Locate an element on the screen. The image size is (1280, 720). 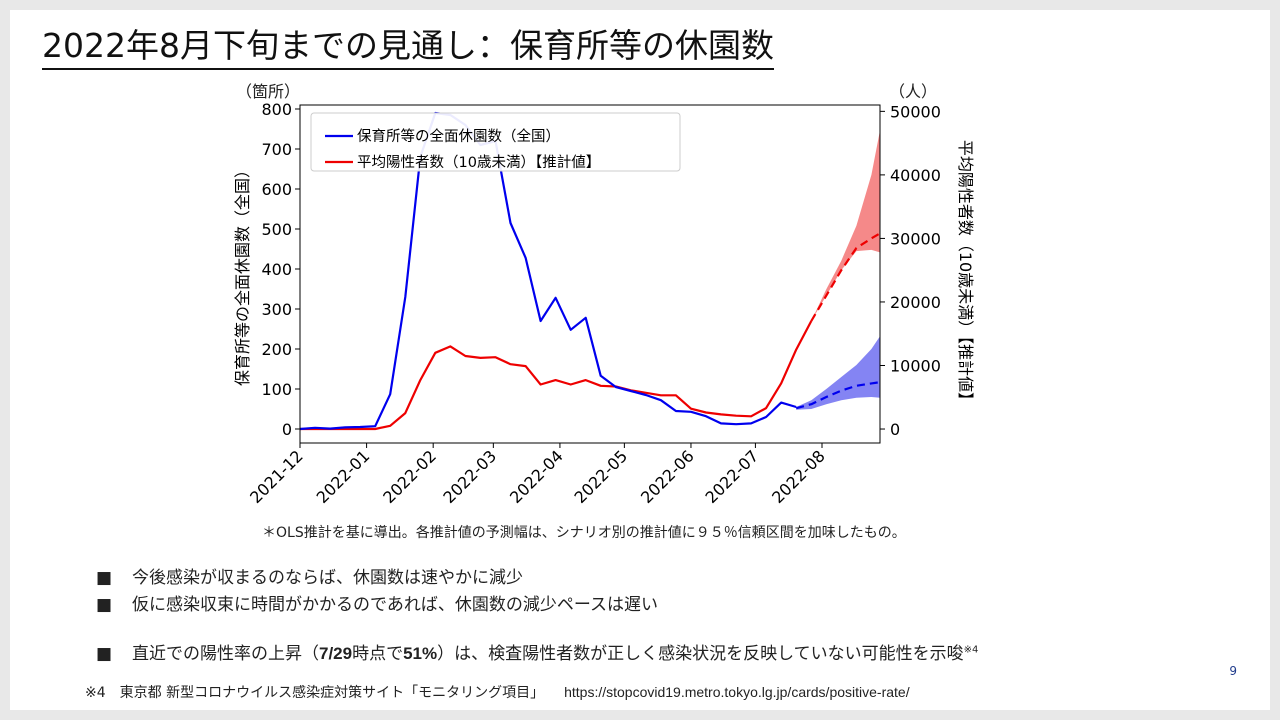
positives-series-line is located at coordinates (556, 375).